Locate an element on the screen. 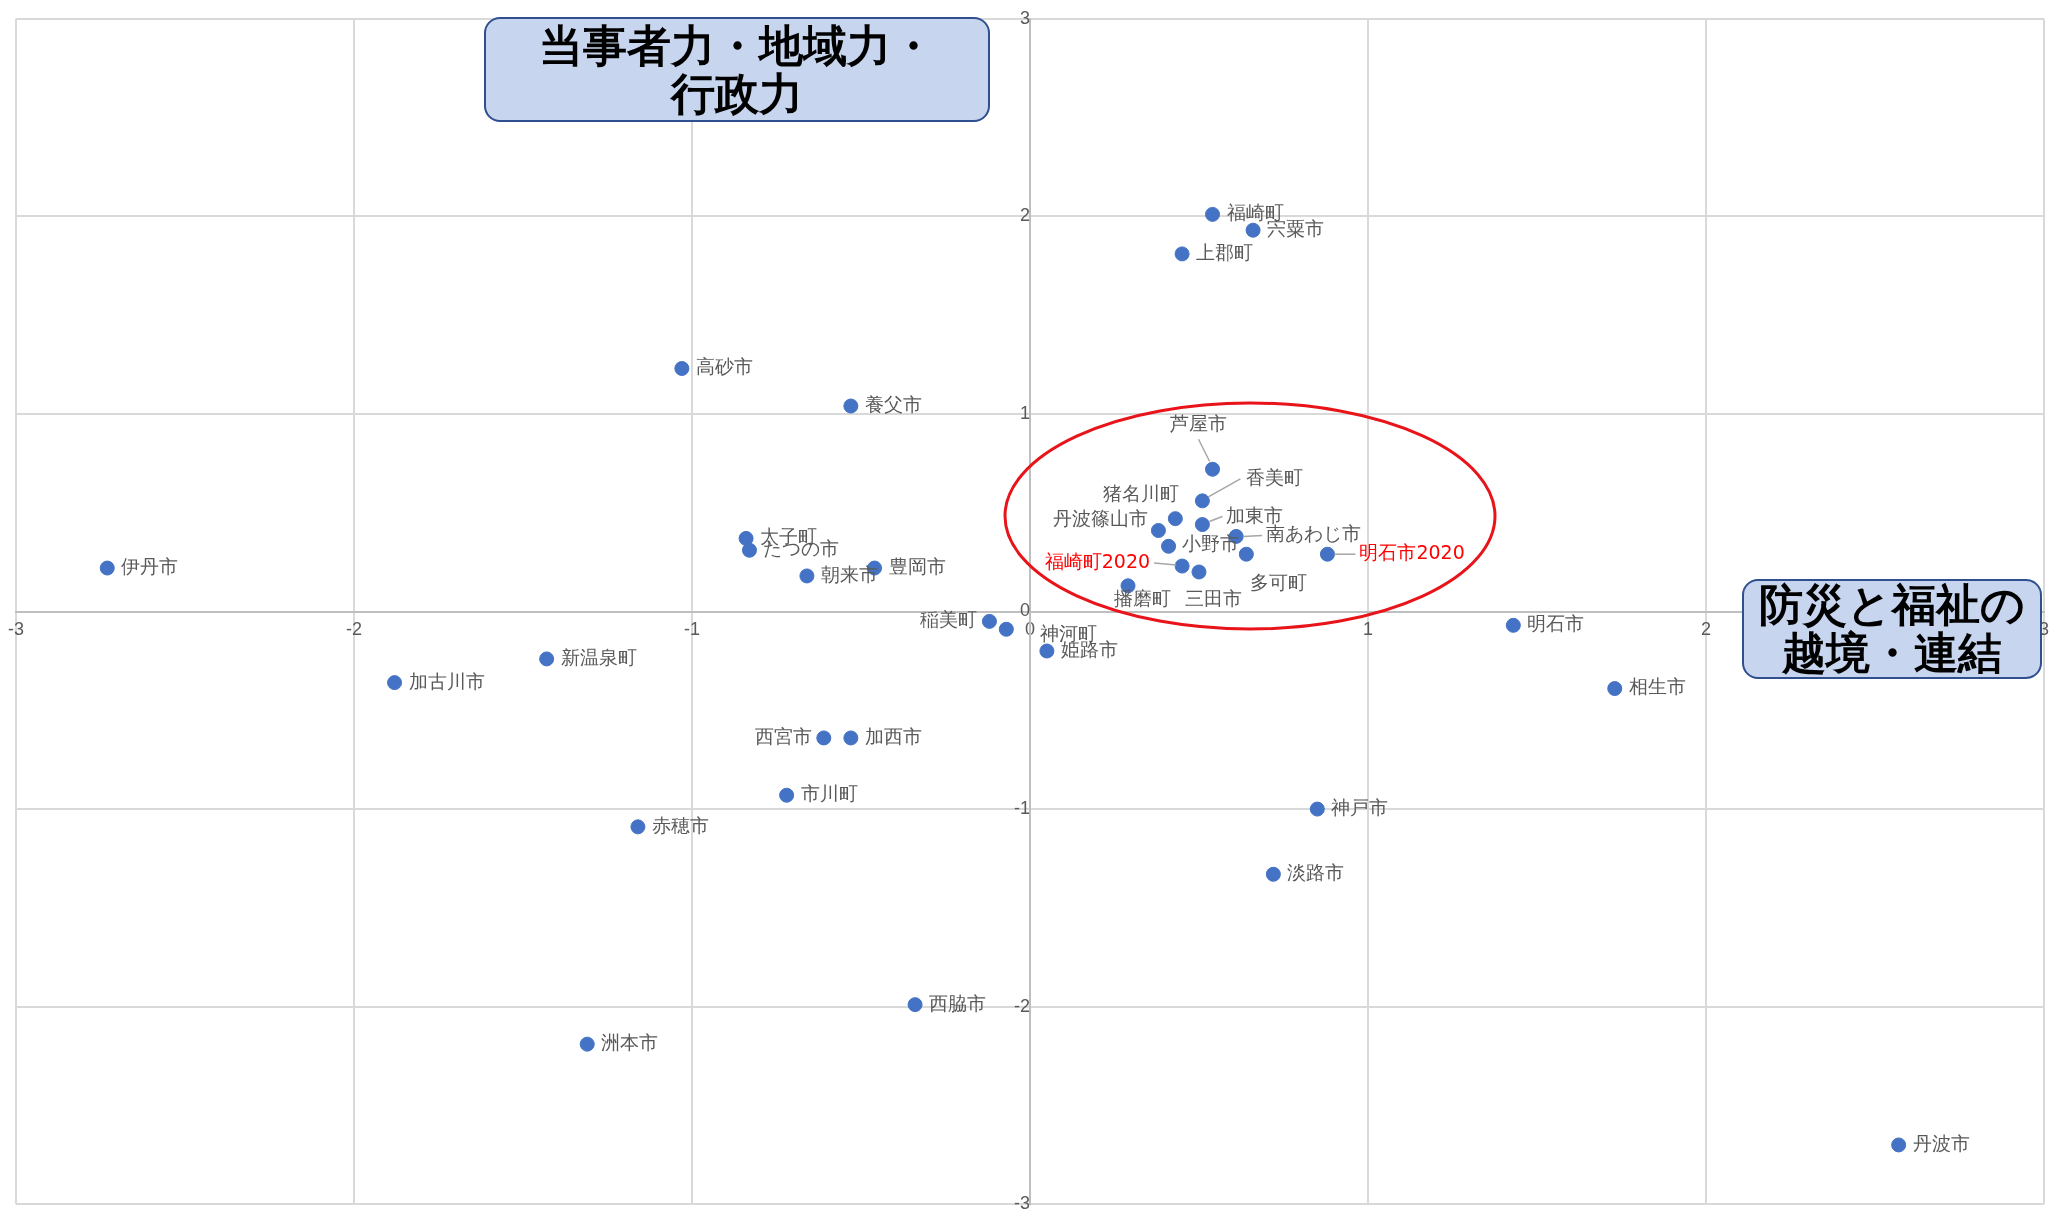 The width and height of the screenshot is (2057, 1223). annotation: 小野市 is located at coordinates (1210, 543).